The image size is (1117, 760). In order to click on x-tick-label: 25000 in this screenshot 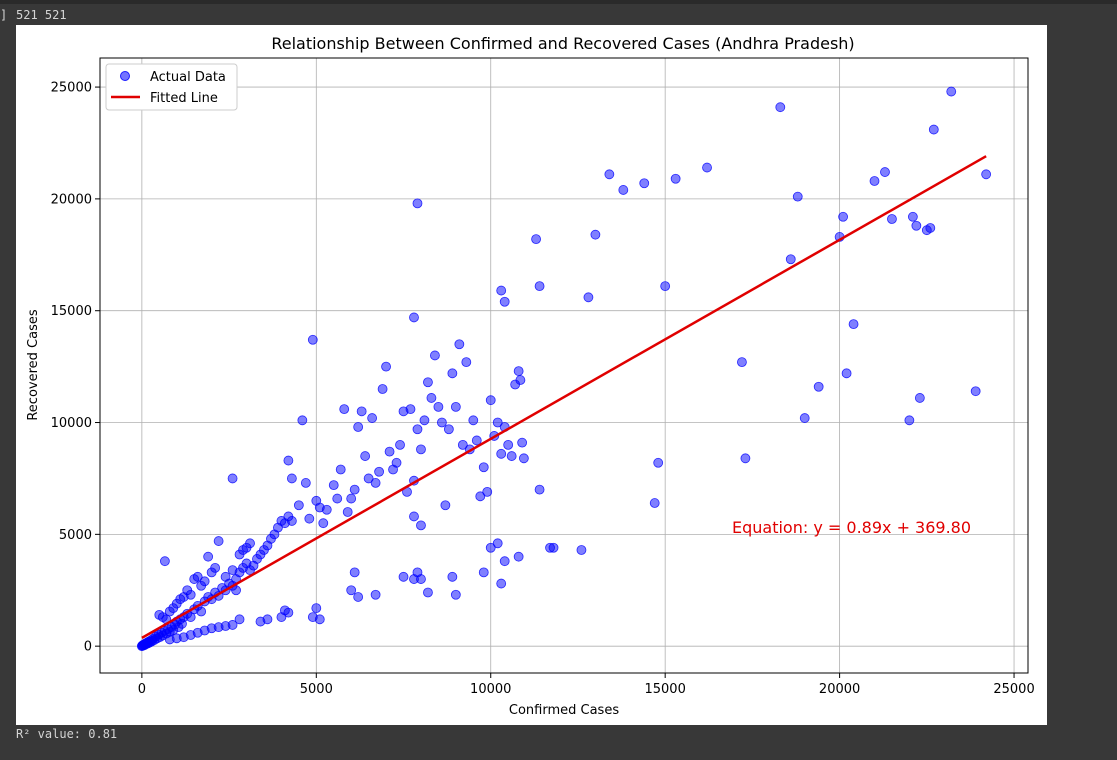, I will do `click(1013, 689)`.